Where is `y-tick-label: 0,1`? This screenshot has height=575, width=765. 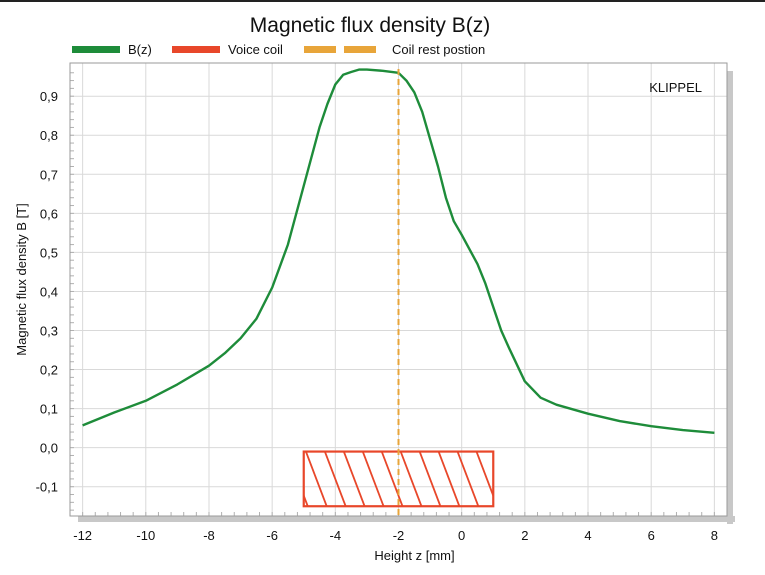
y-tick-label: 0,1 is located at coordinates (49, 409).